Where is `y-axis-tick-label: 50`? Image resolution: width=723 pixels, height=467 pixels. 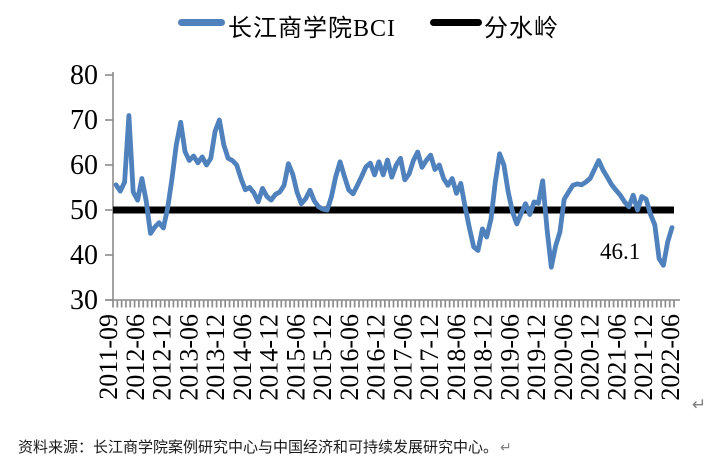 y-axis-tick-label: 50 is located at coordinates (84, 210).